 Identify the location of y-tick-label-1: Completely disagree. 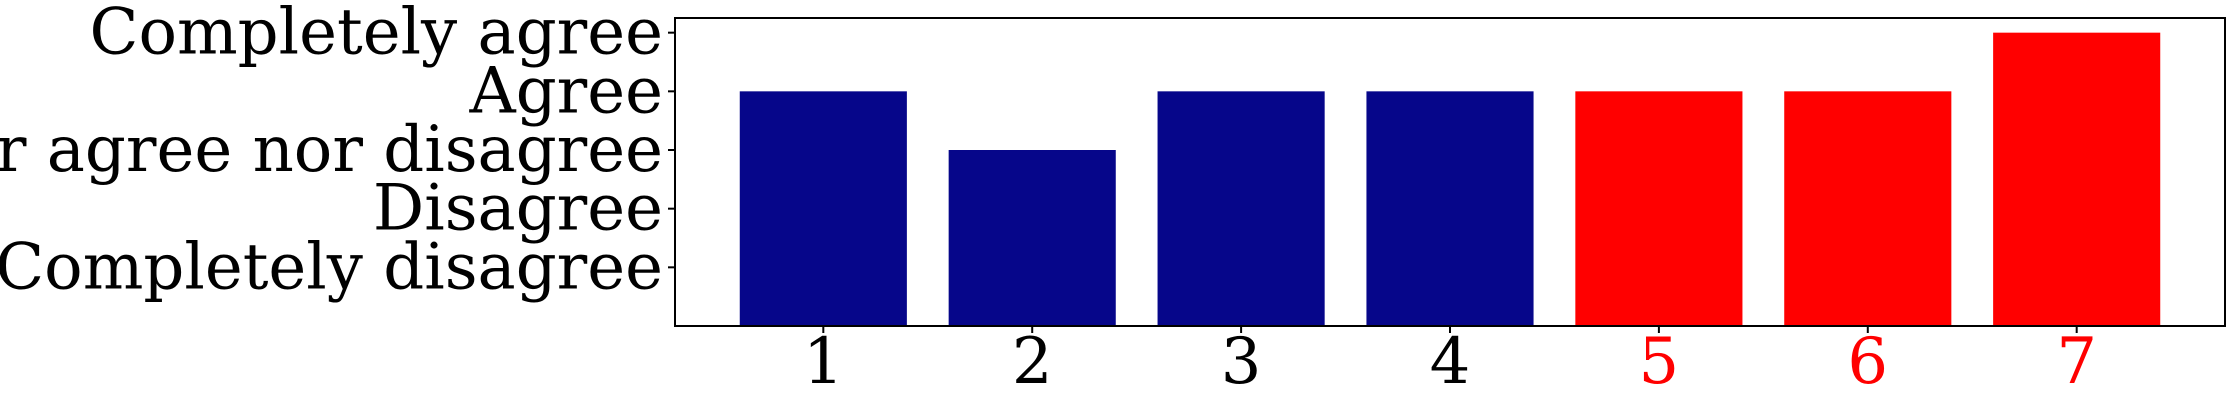
(331, 267).